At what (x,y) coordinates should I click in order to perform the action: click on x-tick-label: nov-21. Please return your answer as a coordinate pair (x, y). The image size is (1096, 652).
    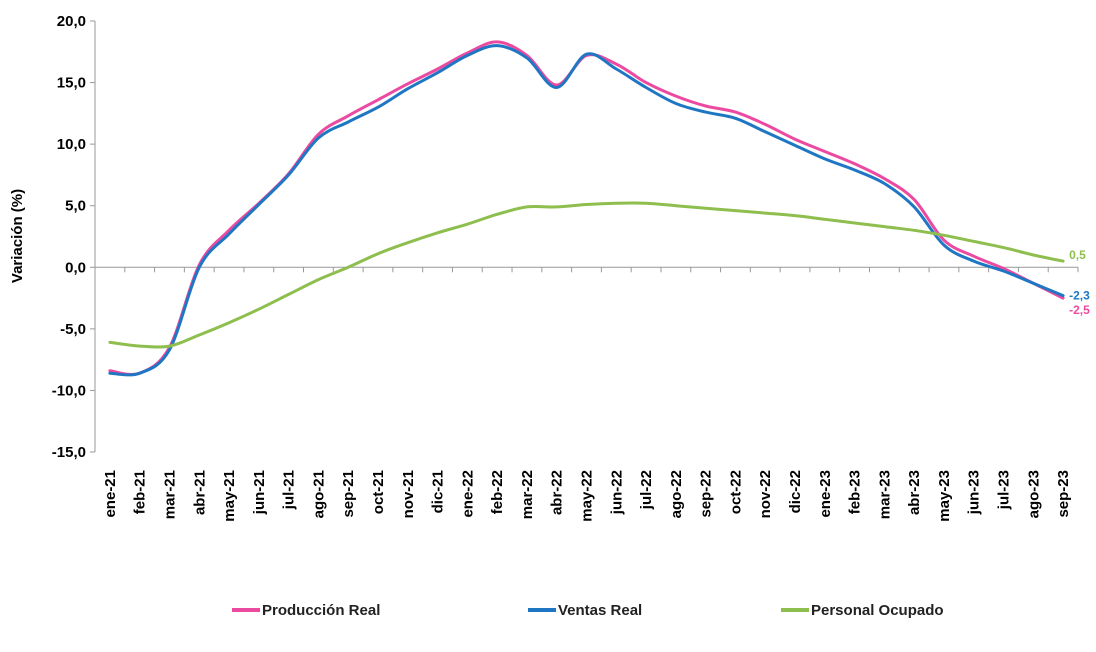
    Looking at the image, I should click on (408, 494).